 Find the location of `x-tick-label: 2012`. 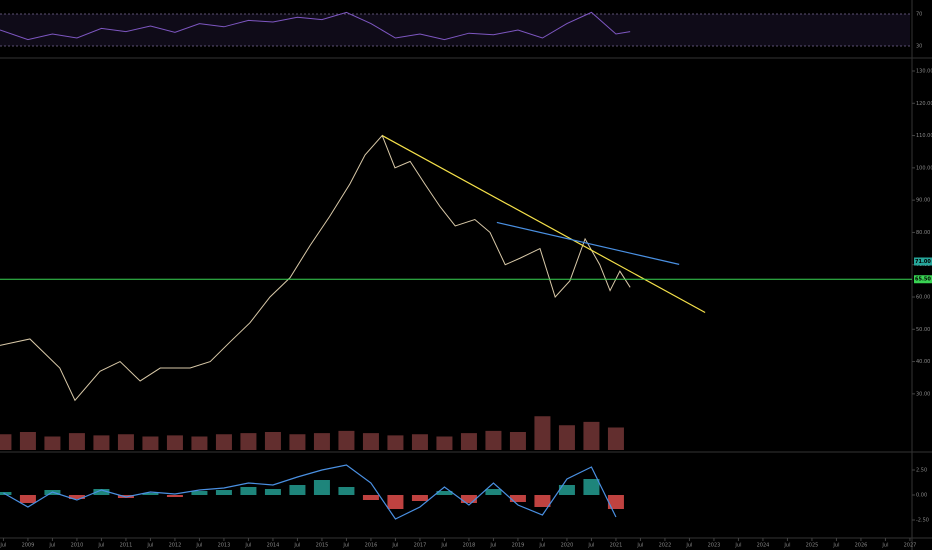

x-tick-label: 2012 is located at coordinates (175, 546).